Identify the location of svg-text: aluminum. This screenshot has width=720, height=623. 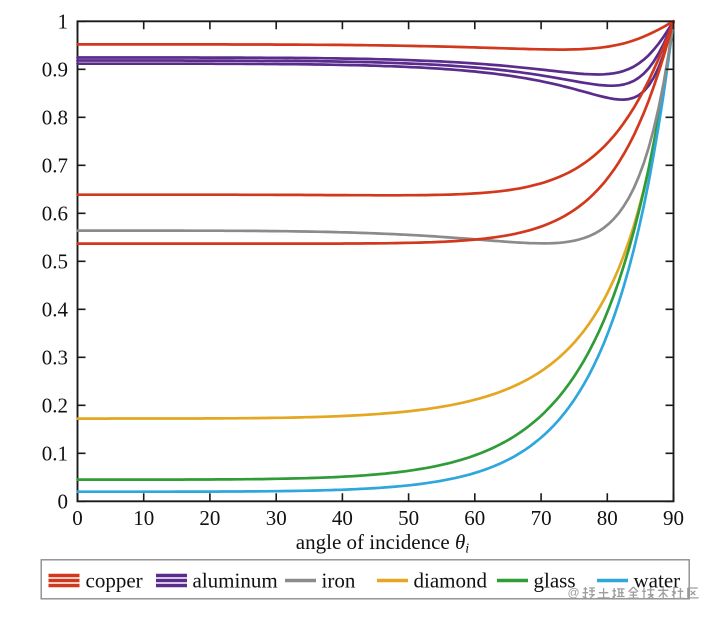
(235, 581).